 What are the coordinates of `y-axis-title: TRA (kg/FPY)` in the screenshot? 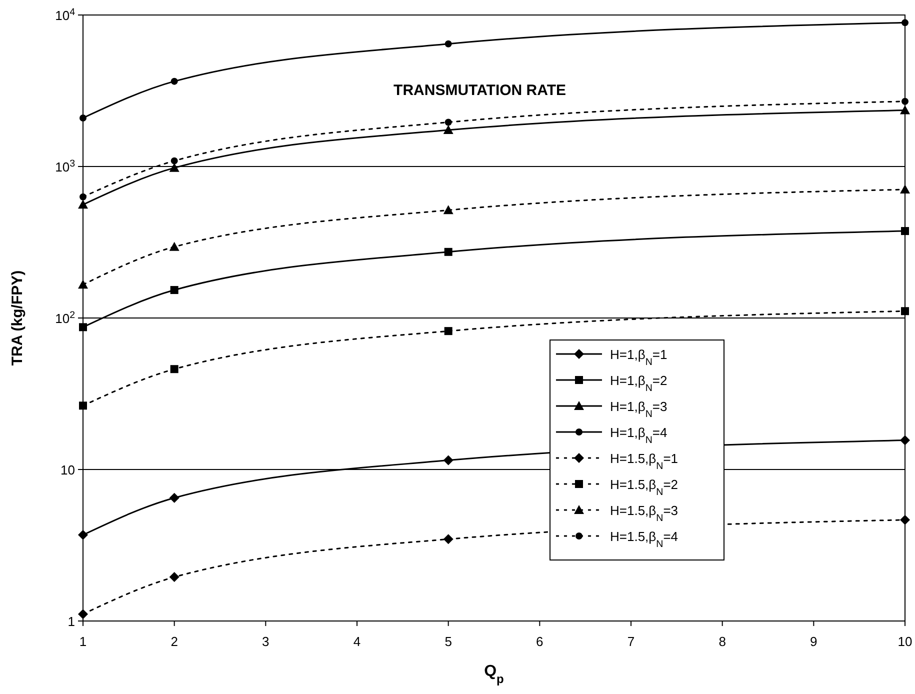 It's located at (17, 318).